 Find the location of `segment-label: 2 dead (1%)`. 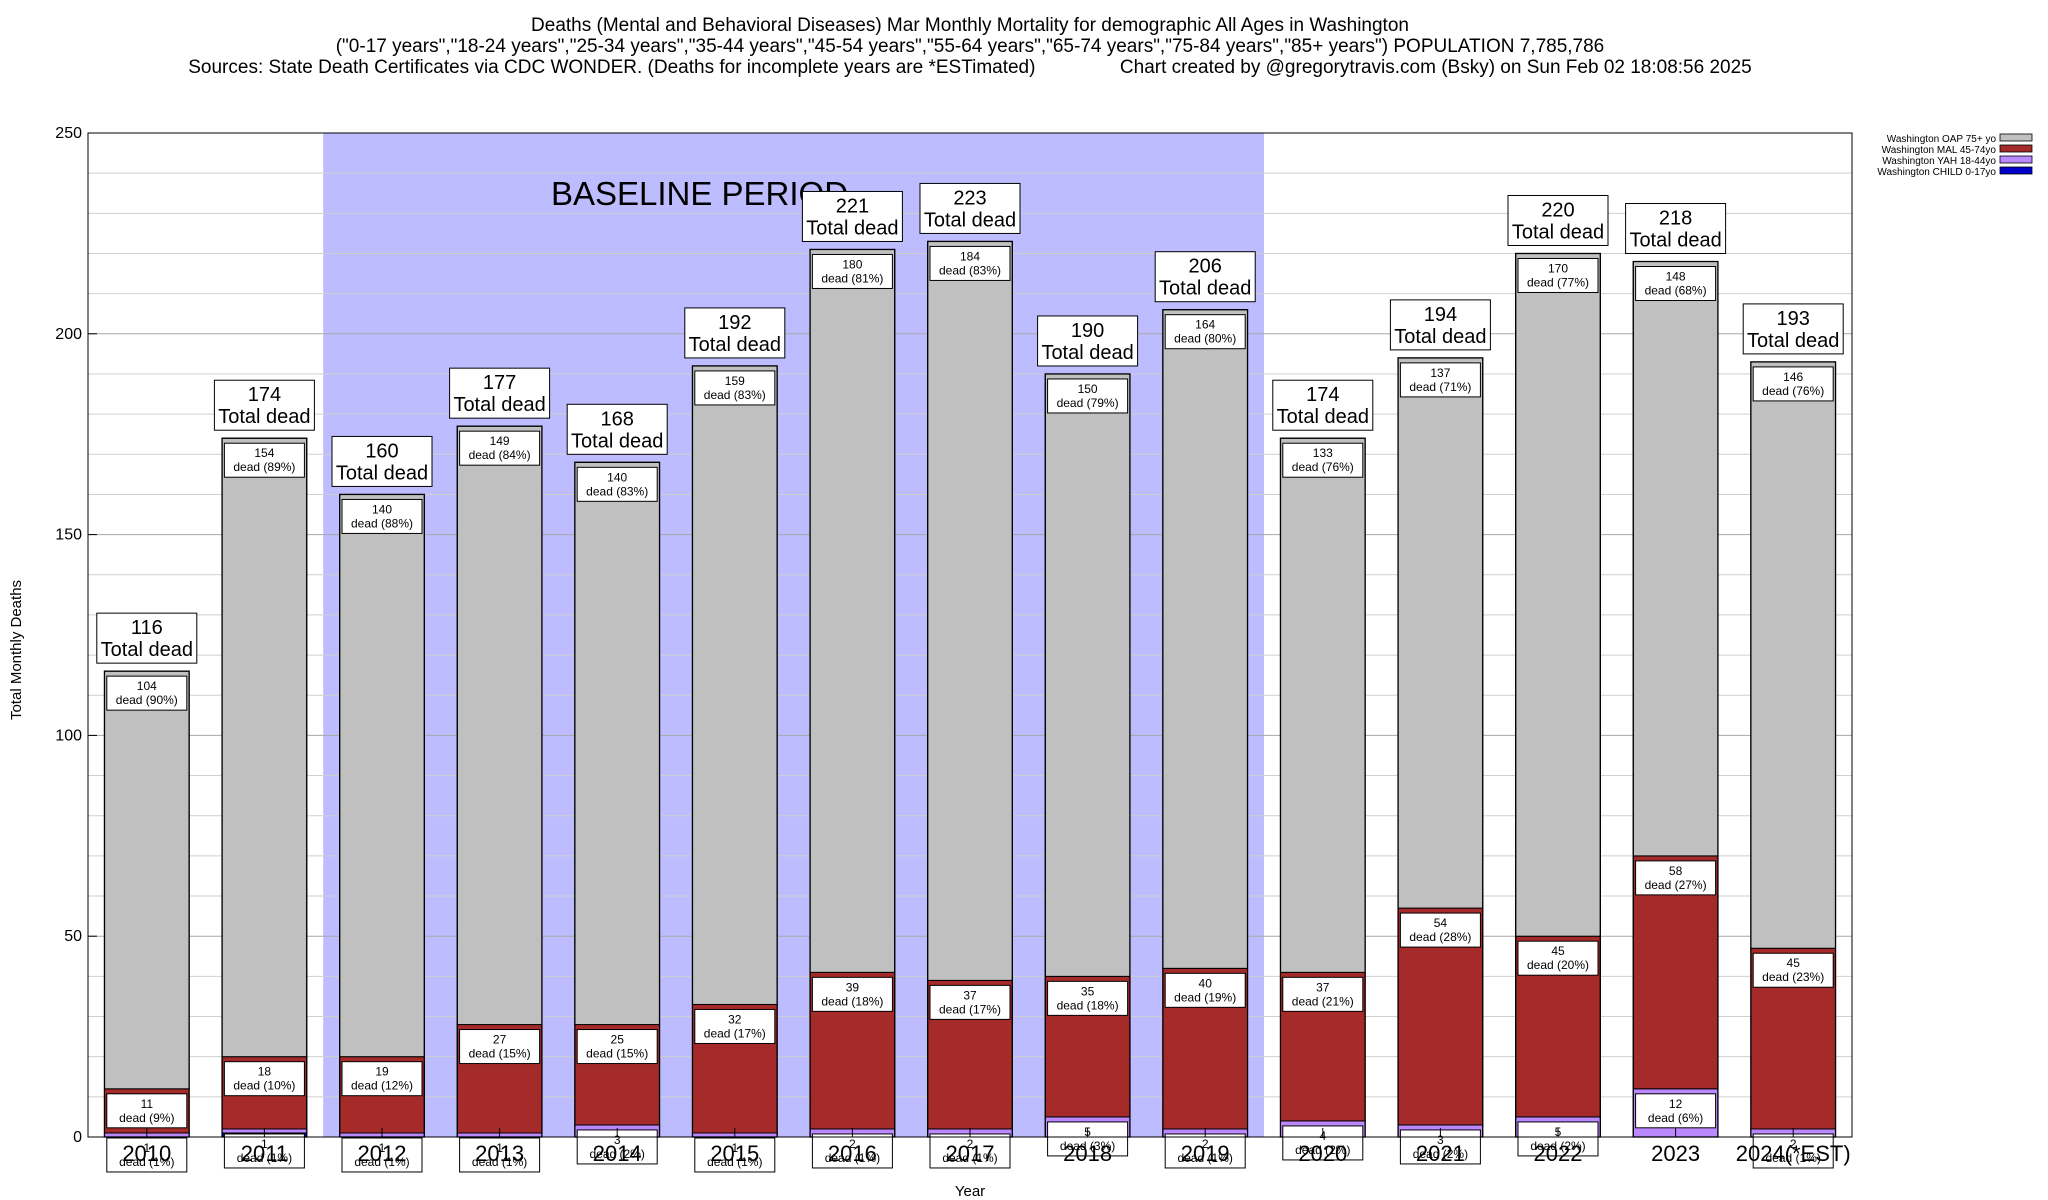

segment-label: 2 dead (1%) is located at coordinates (852, 1151).